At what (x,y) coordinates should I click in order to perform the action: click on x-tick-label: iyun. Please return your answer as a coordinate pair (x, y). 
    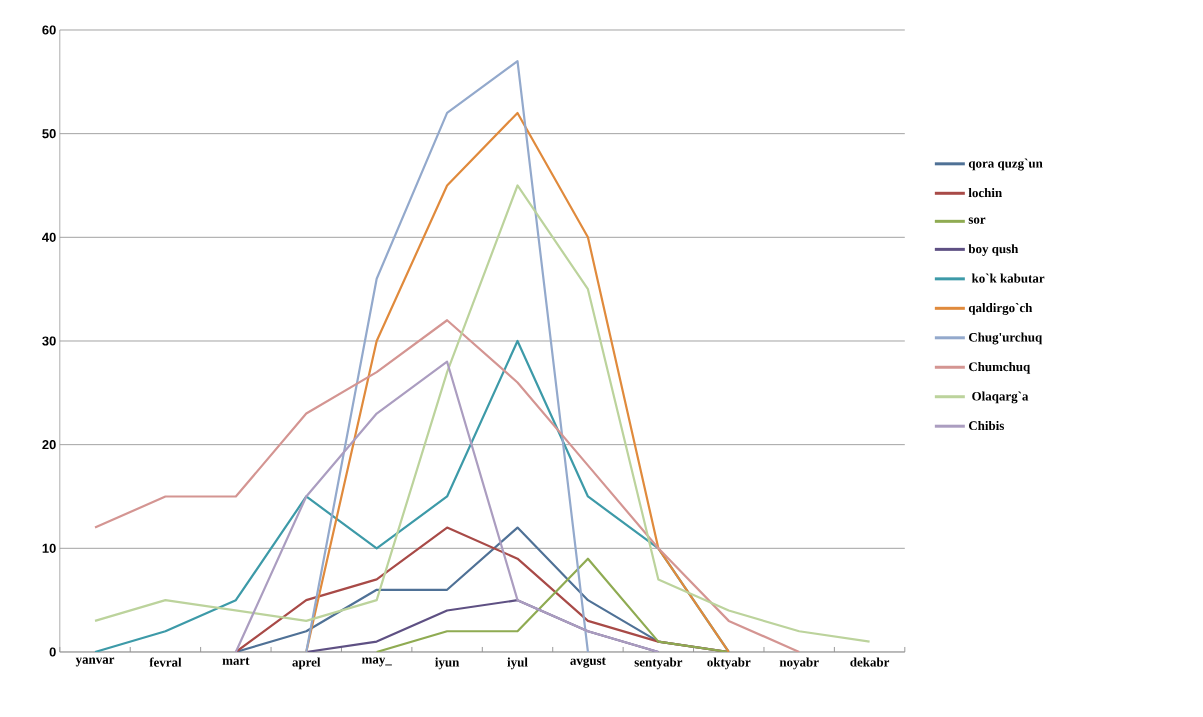
    Looking at the image, I should click on (447, 663).